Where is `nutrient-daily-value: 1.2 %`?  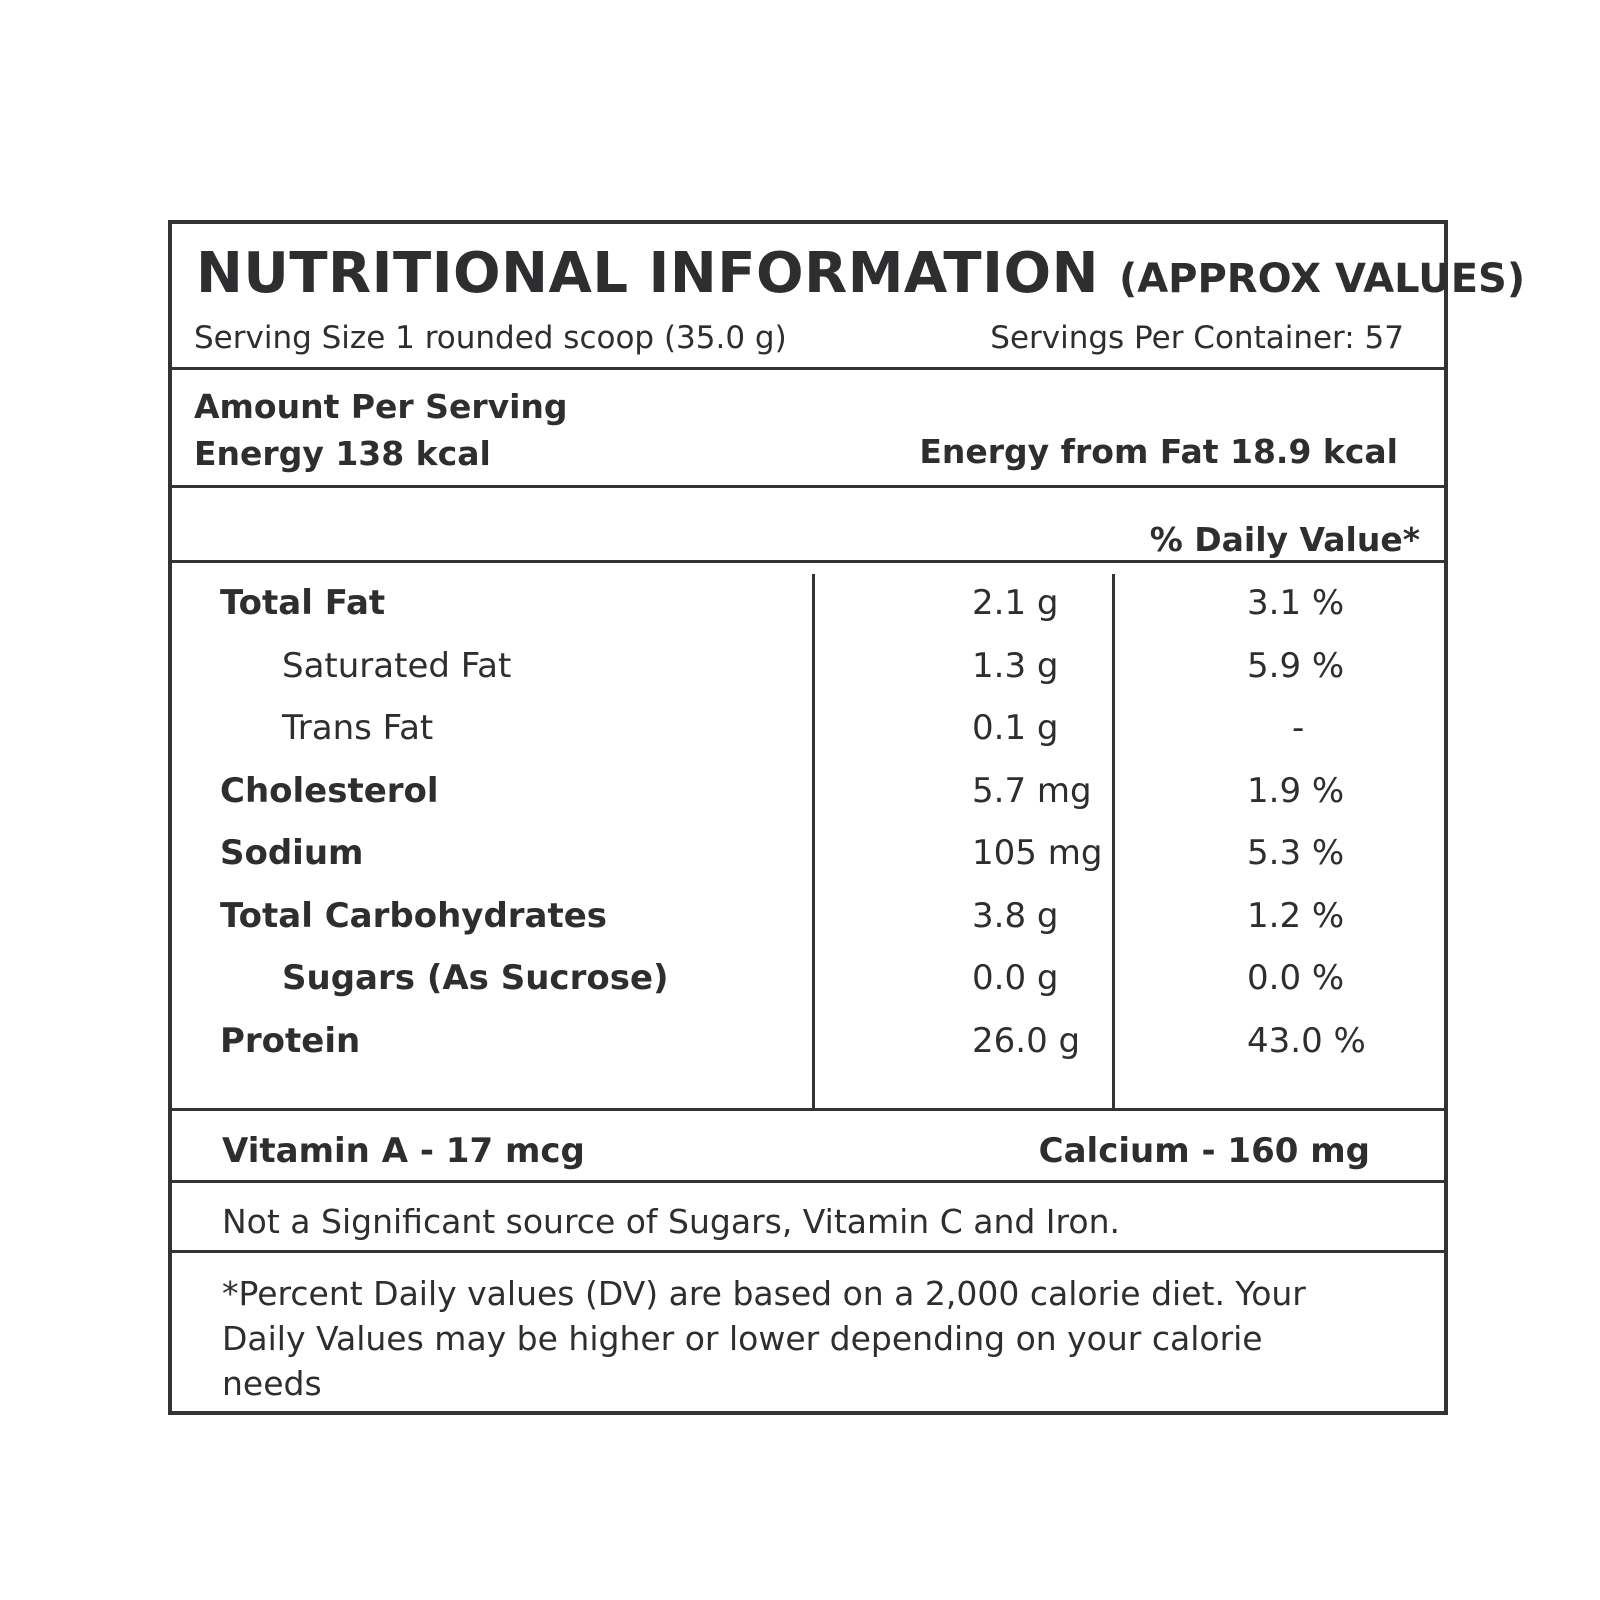 nutrient-daily-value: 1.2 % is located at coordinates (1296, 915).